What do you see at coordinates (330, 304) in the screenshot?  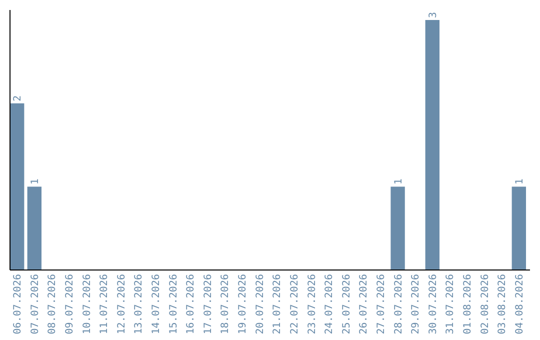 I see `x-tick-label: 24.07.2026` at bounding box center [330, 304].